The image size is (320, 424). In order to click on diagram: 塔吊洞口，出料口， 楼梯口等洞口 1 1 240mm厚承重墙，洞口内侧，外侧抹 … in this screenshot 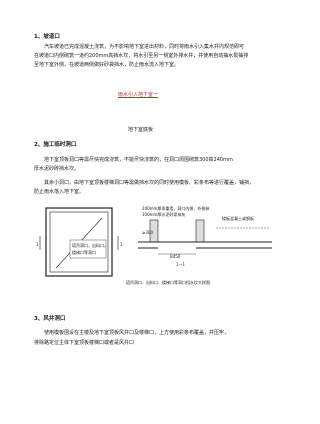, I will do `click(154, 245)`.